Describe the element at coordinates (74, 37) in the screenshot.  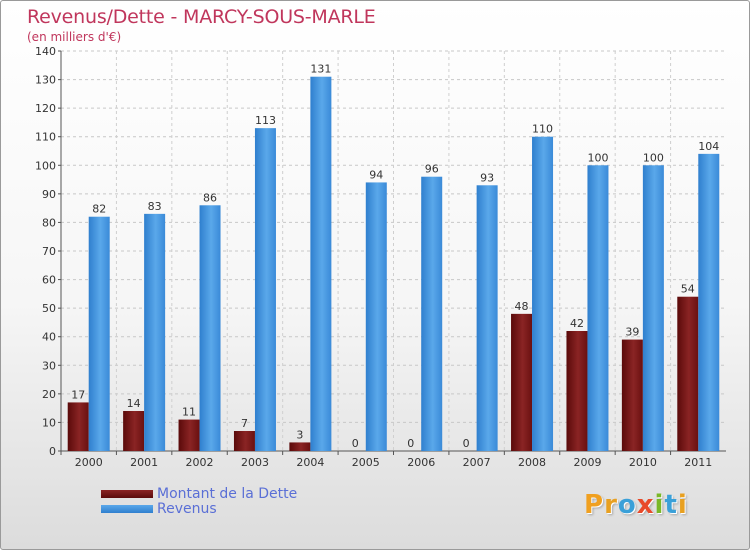
I see `chart-subtitle: (en milliers d'€)` at that location.